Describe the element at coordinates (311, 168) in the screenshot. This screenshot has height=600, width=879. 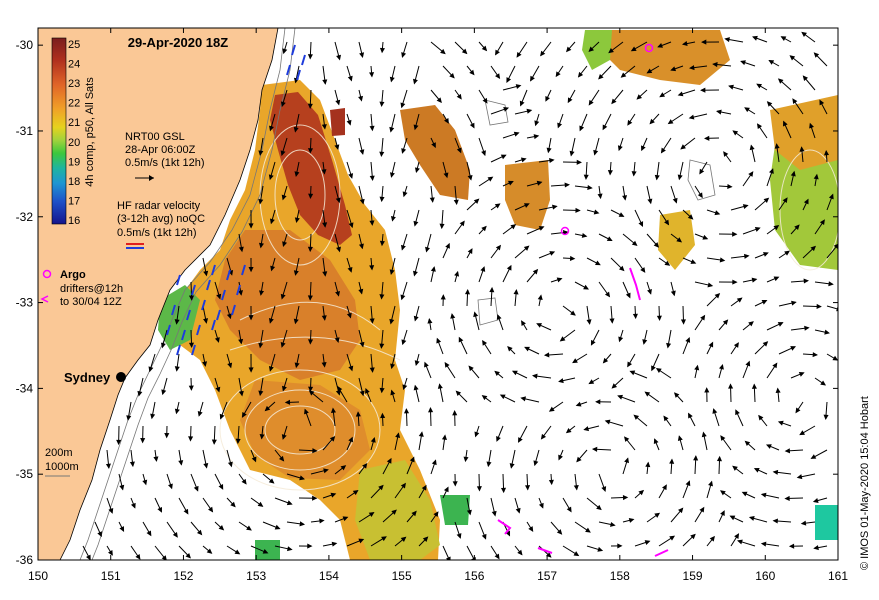
I see `sst-warm-core` at that location.